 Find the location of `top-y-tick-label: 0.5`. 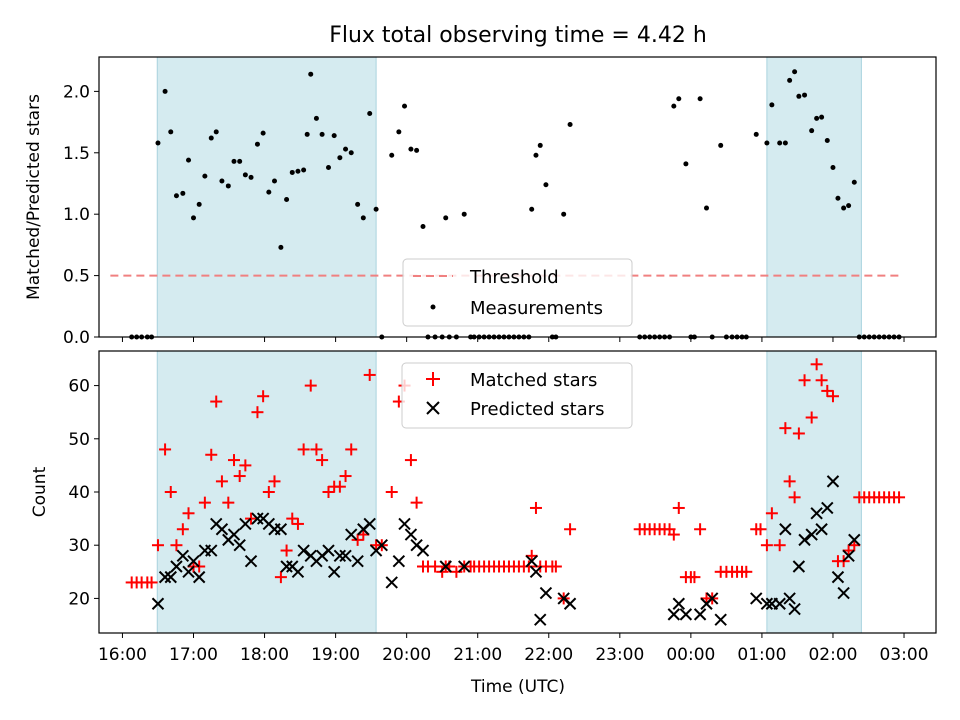

top-y-tick-label: 0.5 is located at coordinates (76, 277).